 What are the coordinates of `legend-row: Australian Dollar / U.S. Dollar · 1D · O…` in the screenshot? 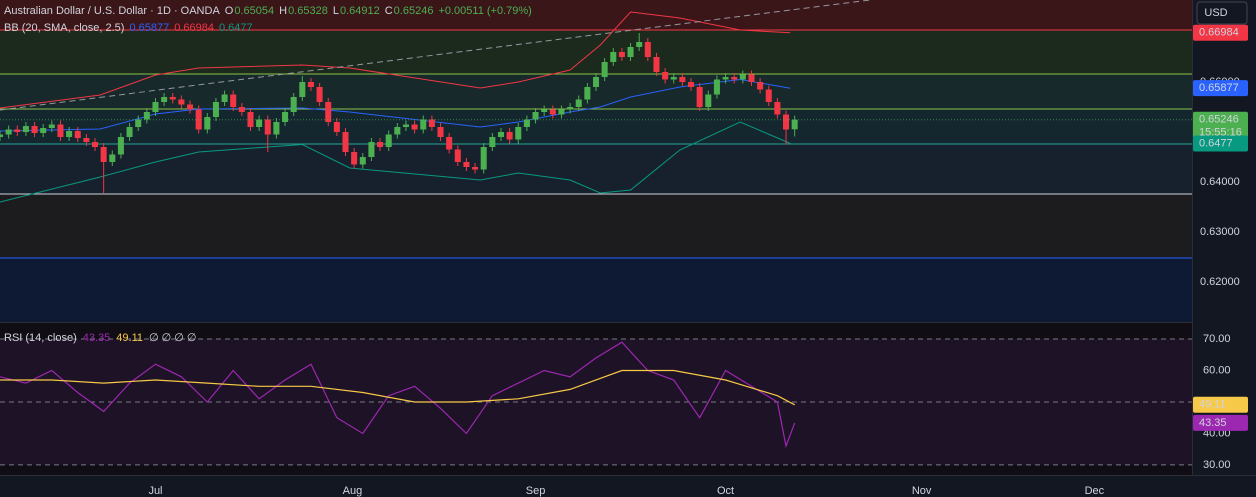 It's located at (268, 11).